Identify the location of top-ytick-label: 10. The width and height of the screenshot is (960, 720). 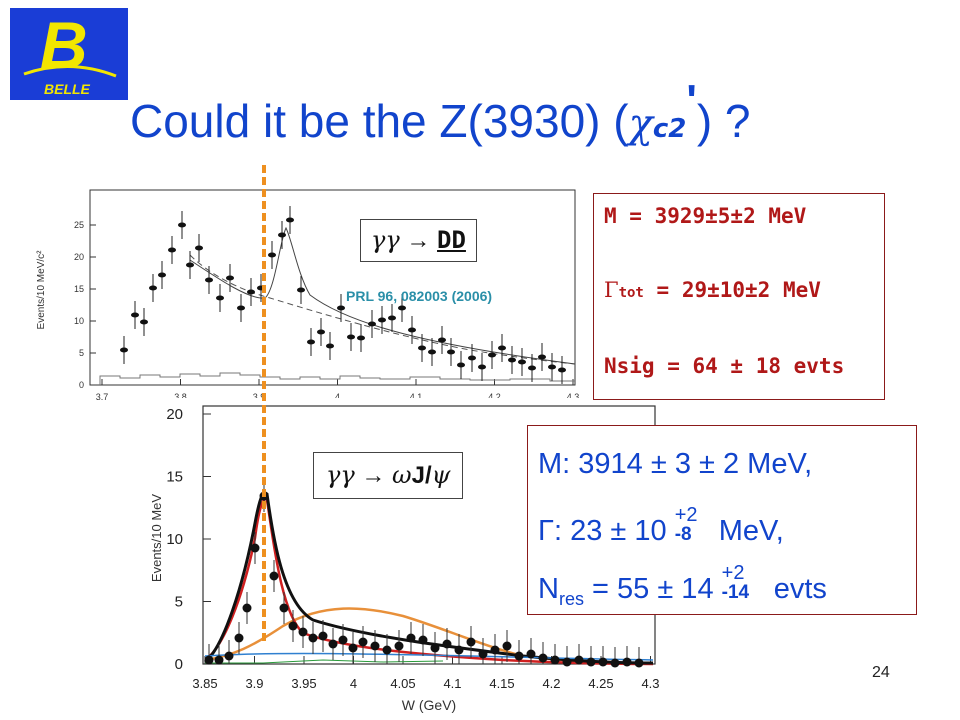
(79, 321).